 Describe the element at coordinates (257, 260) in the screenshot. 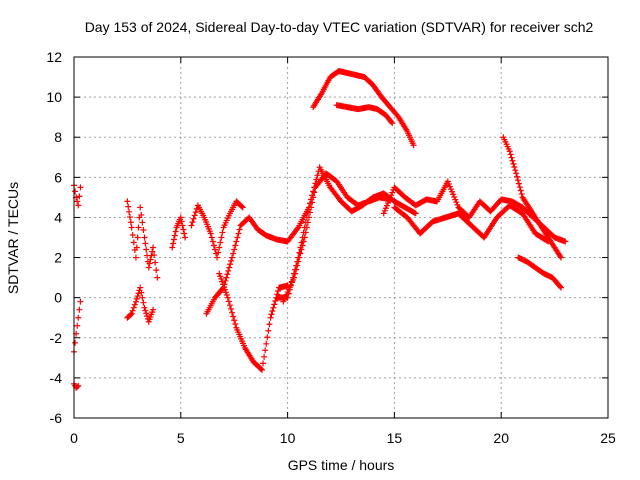

I see `series-s5` at that location.